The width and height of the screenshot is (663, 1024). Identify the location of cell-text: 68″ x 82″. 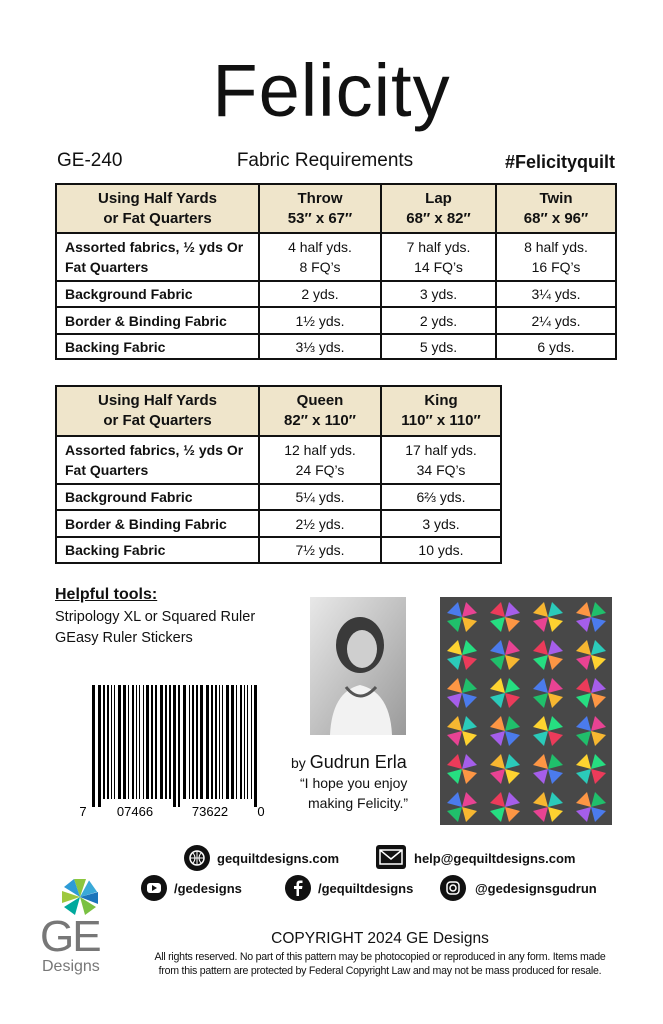
(438, 218).